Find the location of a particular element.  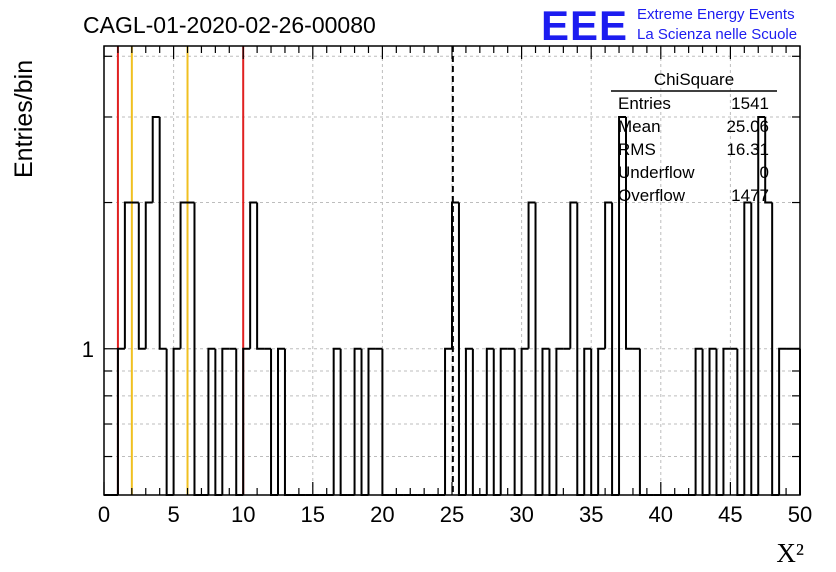

x-tick-label: 30 is located at coordinates (521, 514).